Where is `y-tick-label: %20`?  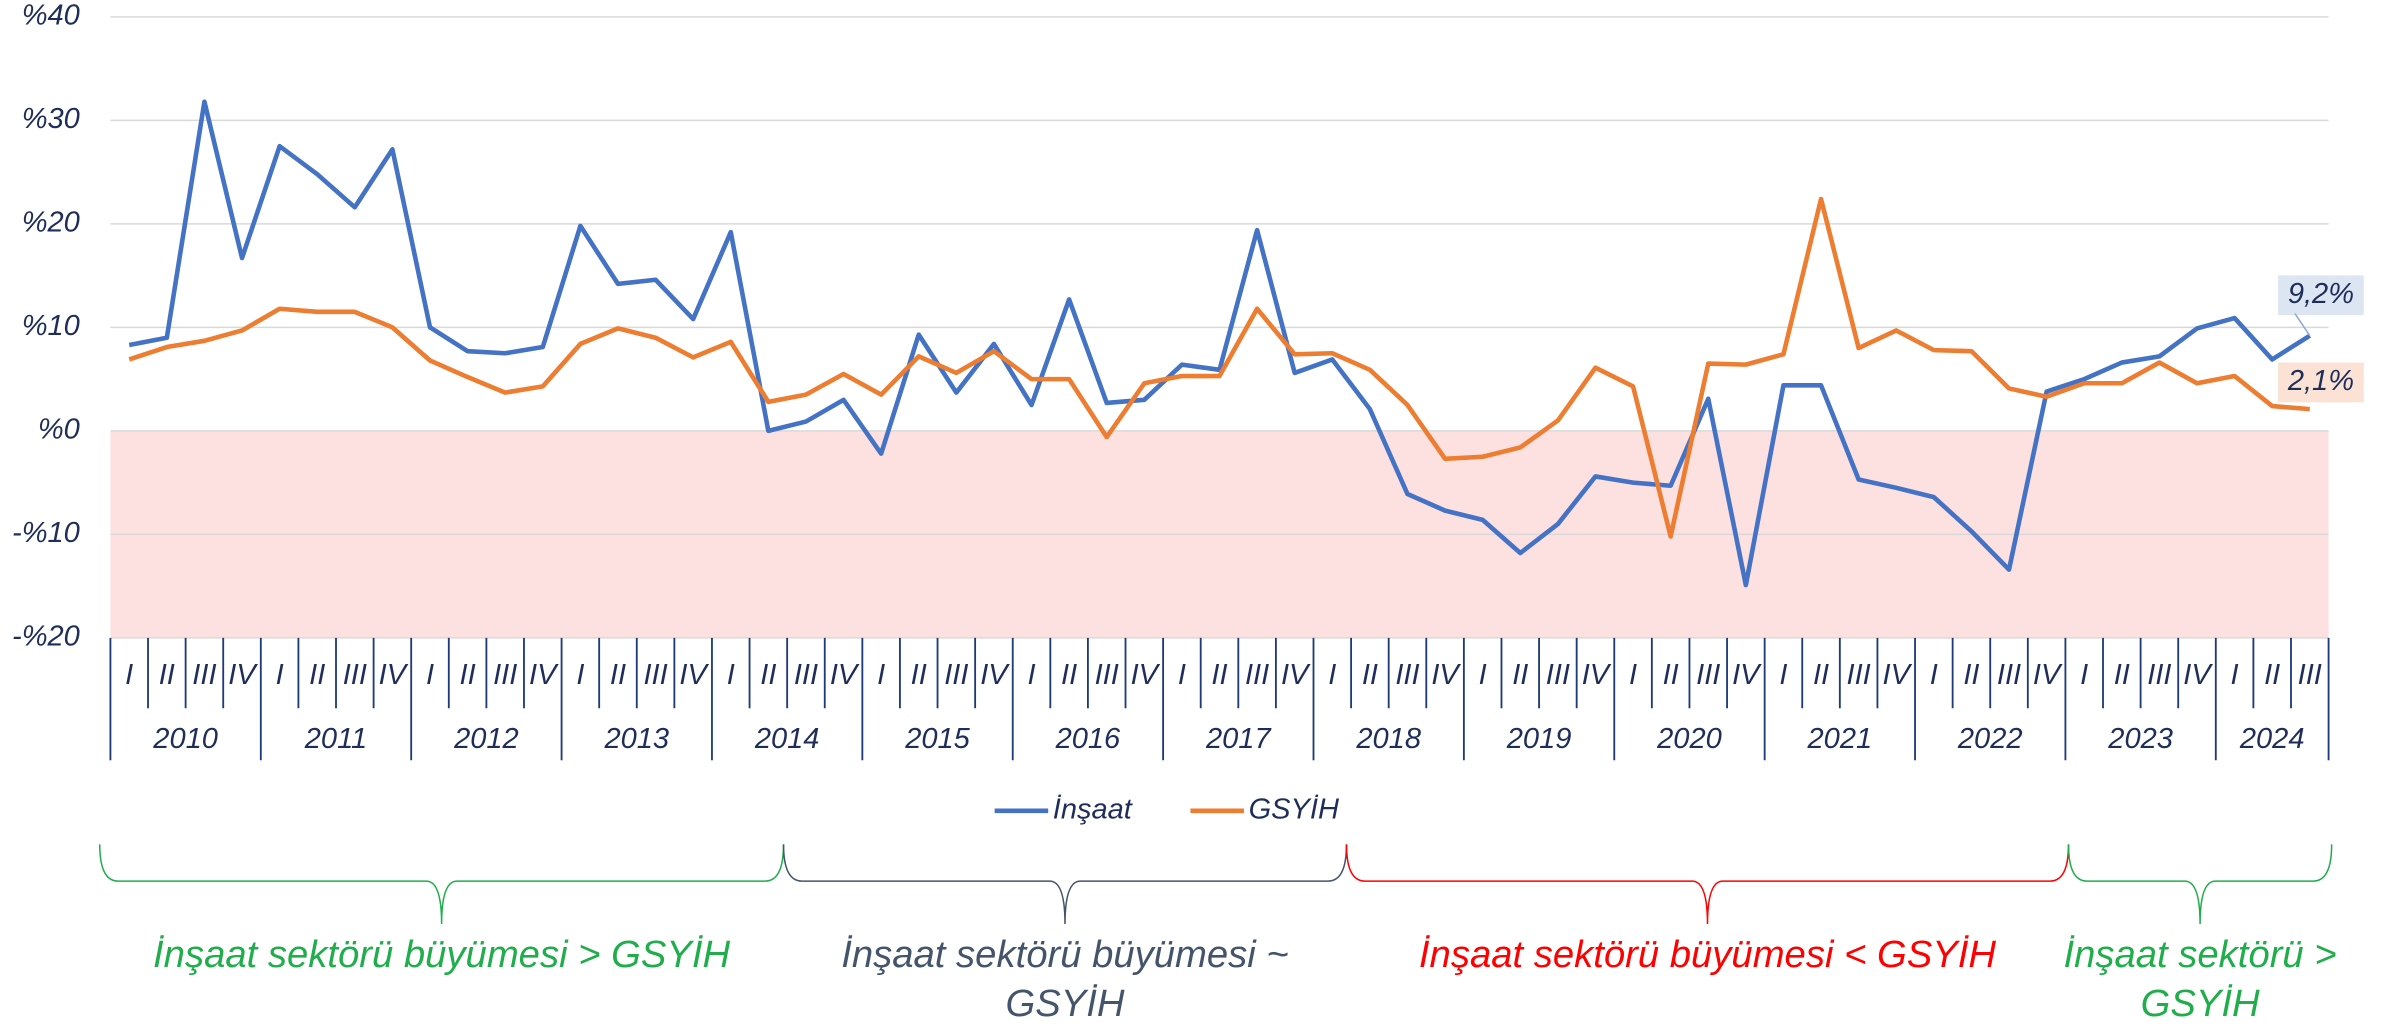 y-tick-label: %20 is located at coordinates (51, 223).